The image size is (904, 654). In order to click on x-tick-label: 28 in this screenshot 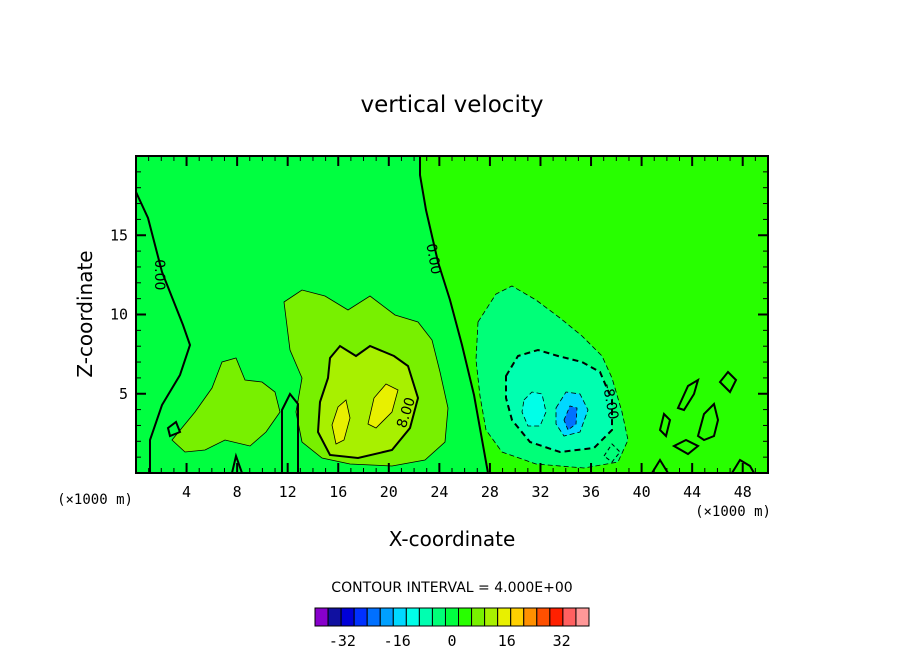, I will do `click(490, 492)`.